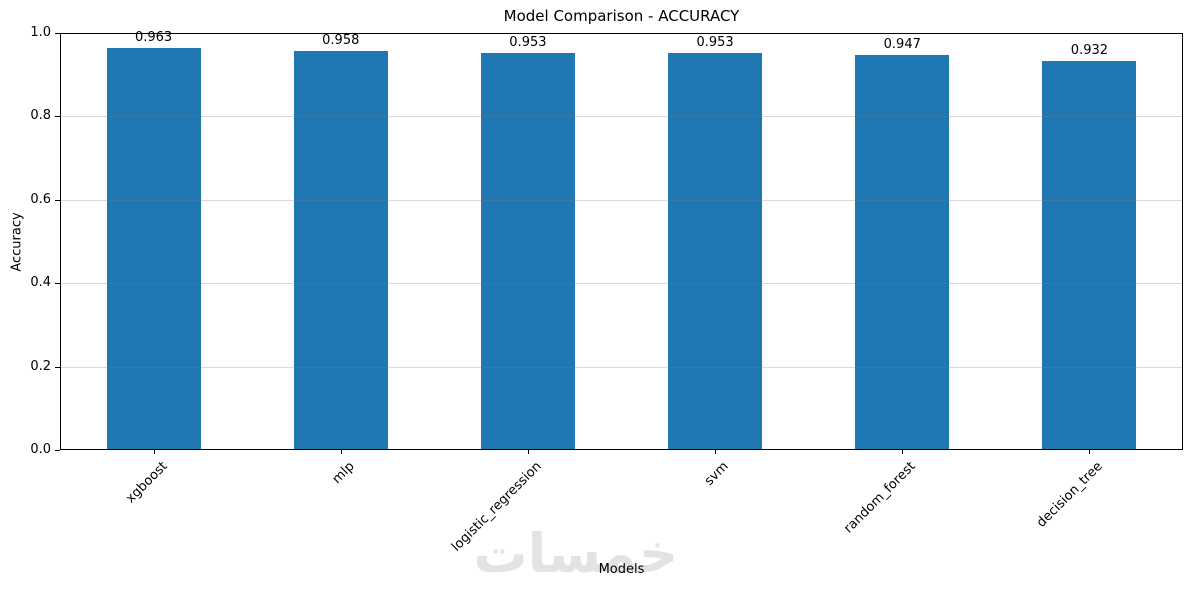 The height and width of the screenshot is (590, 1189). What do you see at coordinates (340, 250) in the screenshot?
I see `bar-mlp` at bounding box center [340, 250].